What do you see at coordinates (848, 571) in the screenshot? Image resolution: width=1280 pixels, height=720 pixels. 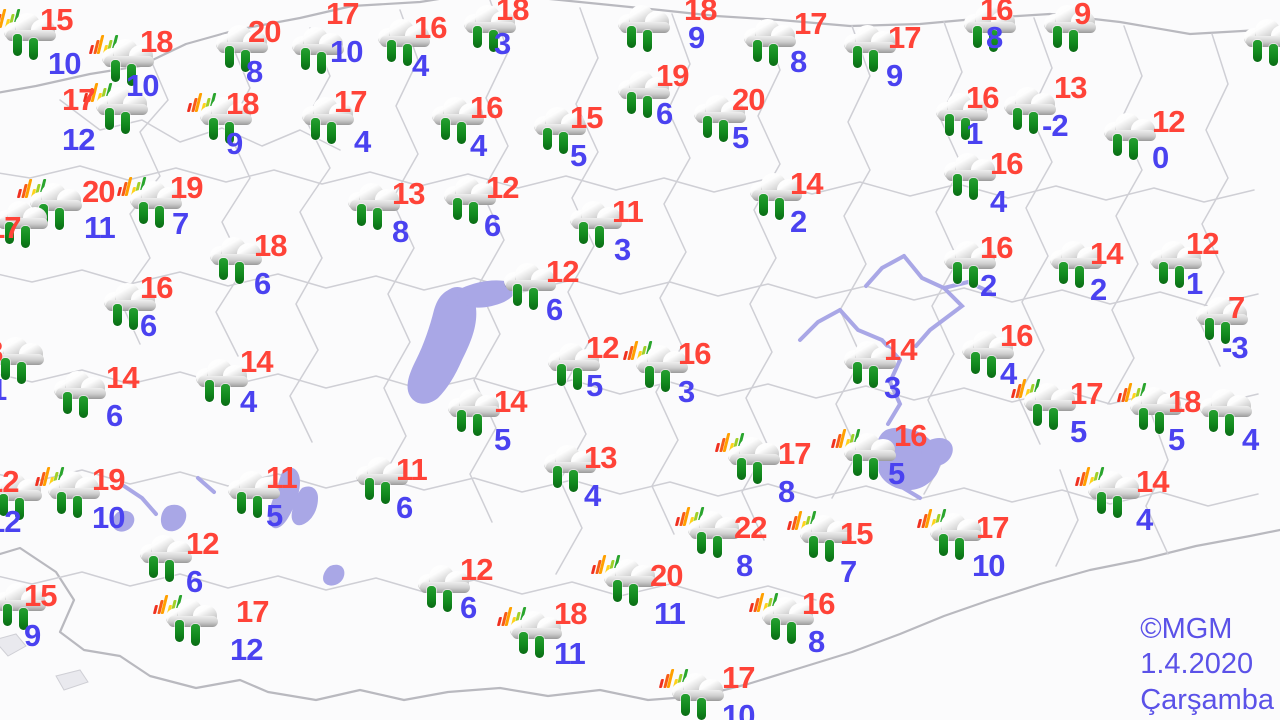 I see `low-temperature: 7` at bounding box center [848, 571].